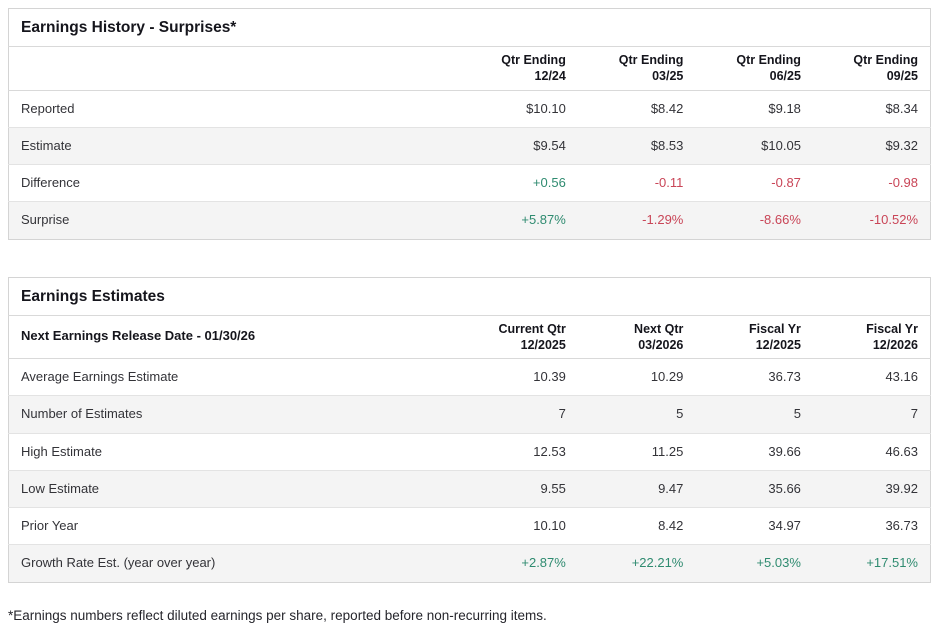 The height and width of the screenshot is (623, 940). I want to click on column-header-line2: 12/24, so click(550, 76).